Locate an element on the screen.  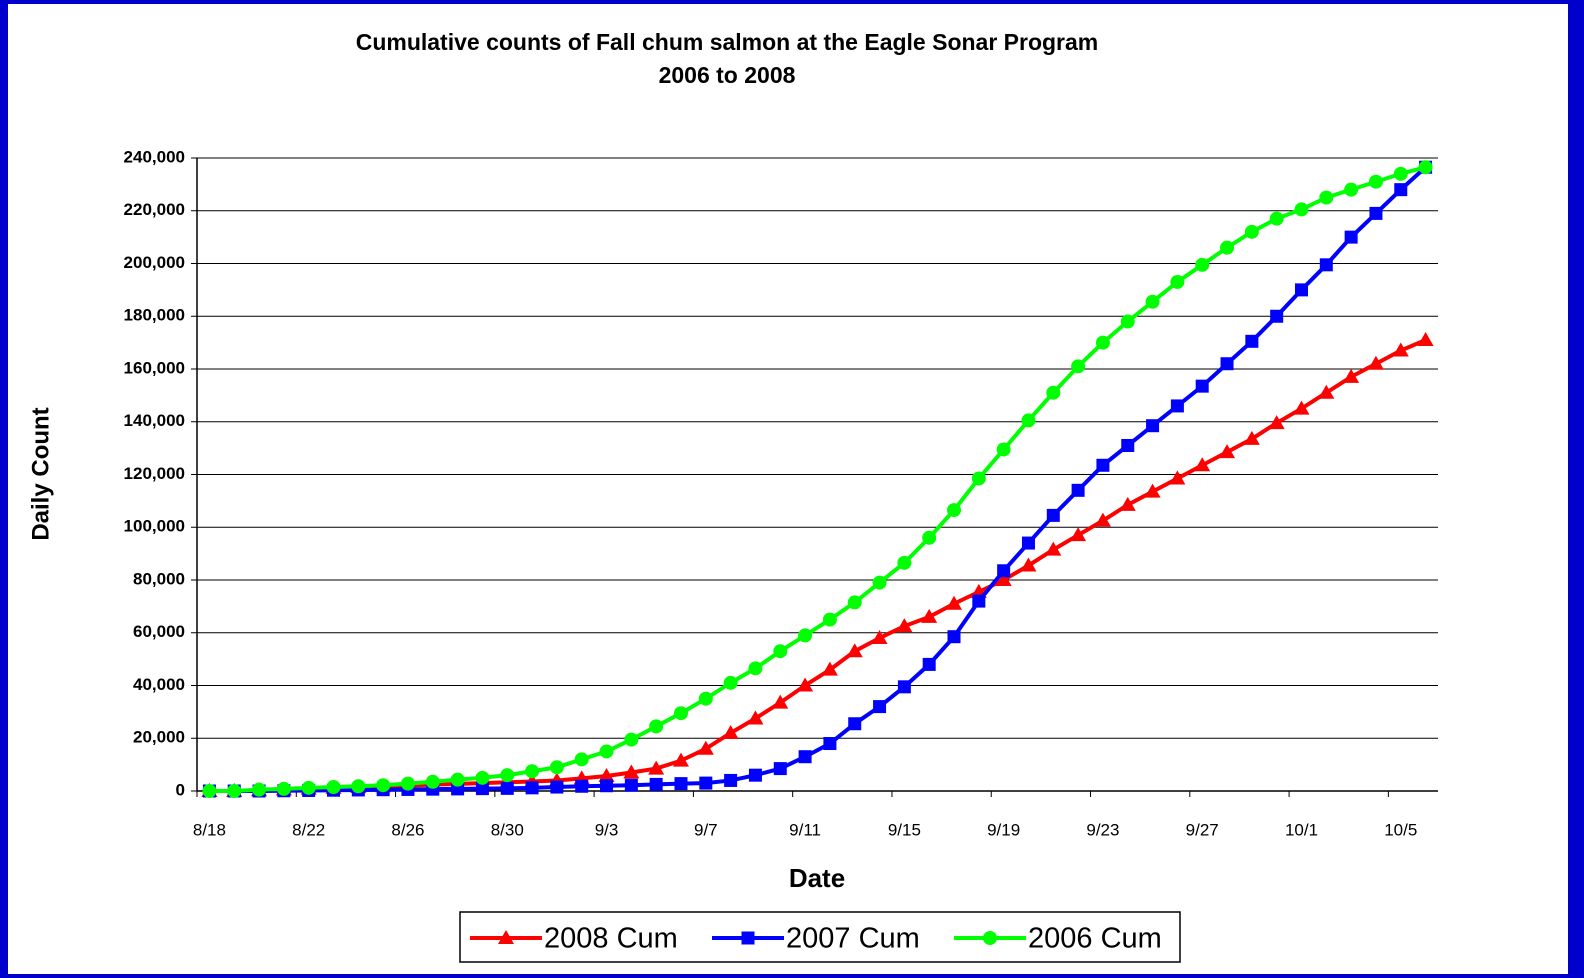
x-tick-label: 9/3 is located at coordinates (607, 829).